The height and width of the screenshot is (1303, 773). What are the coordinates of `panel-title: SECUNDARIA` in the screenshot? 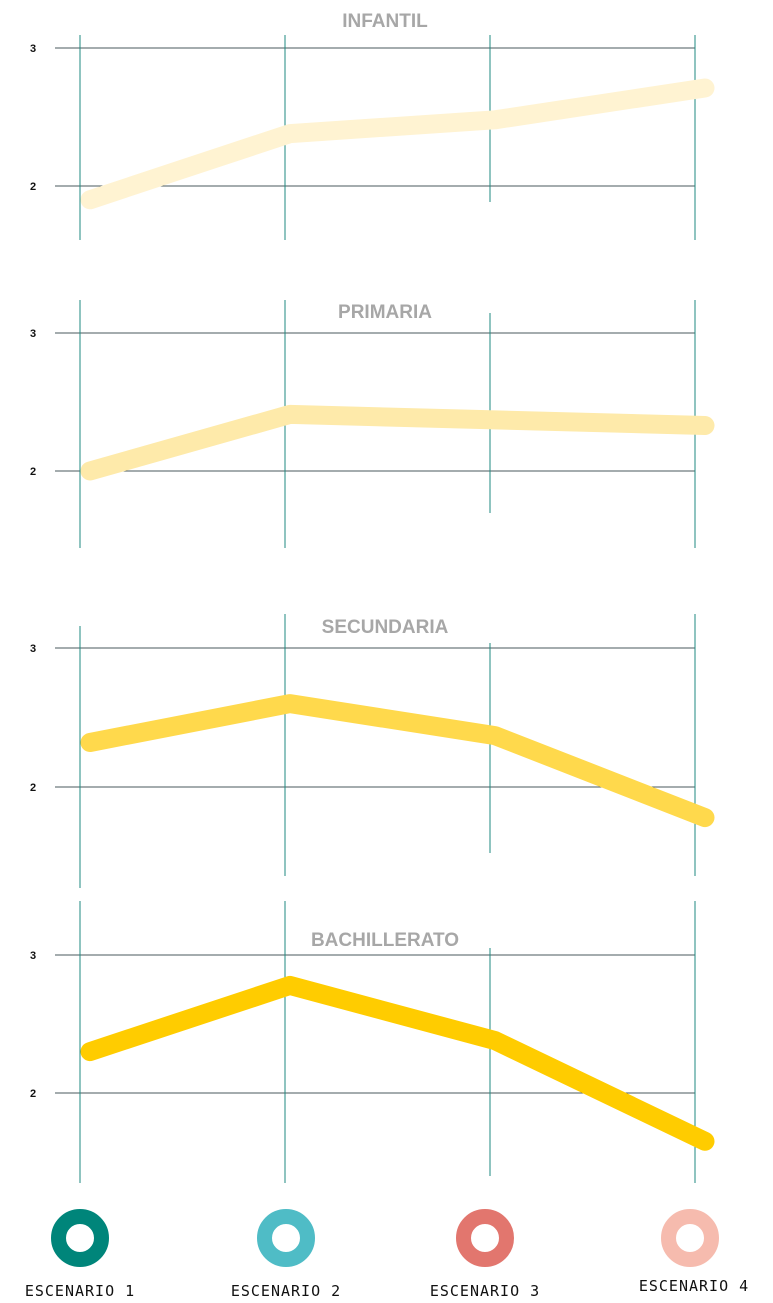 It's located at (385, 627).